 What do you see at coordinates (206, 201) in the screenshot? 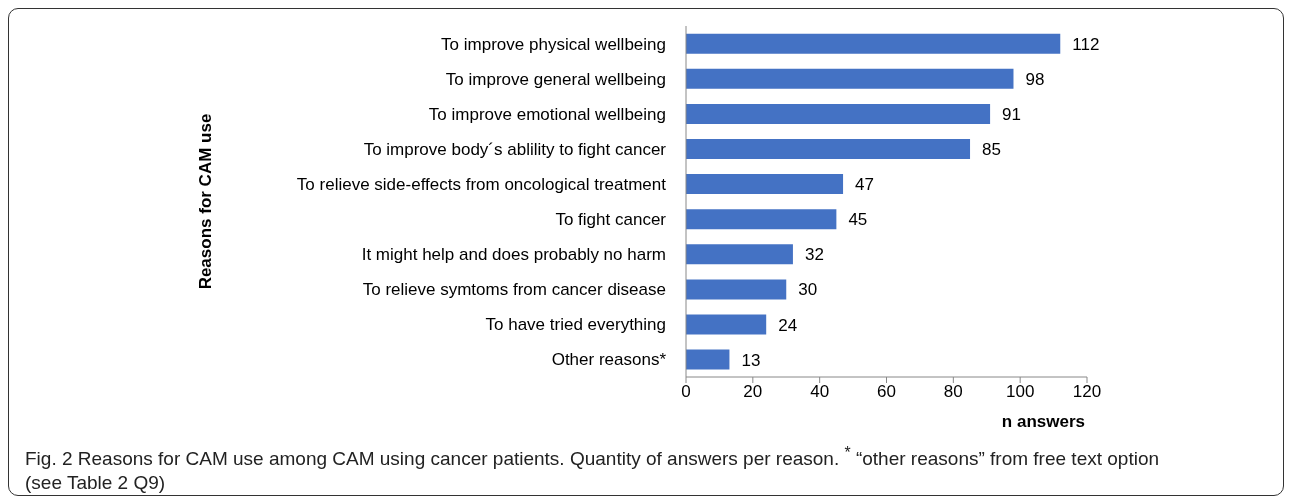
I see `y-axis-title: Reasons for CAM use` at bounding box center [206, 201].